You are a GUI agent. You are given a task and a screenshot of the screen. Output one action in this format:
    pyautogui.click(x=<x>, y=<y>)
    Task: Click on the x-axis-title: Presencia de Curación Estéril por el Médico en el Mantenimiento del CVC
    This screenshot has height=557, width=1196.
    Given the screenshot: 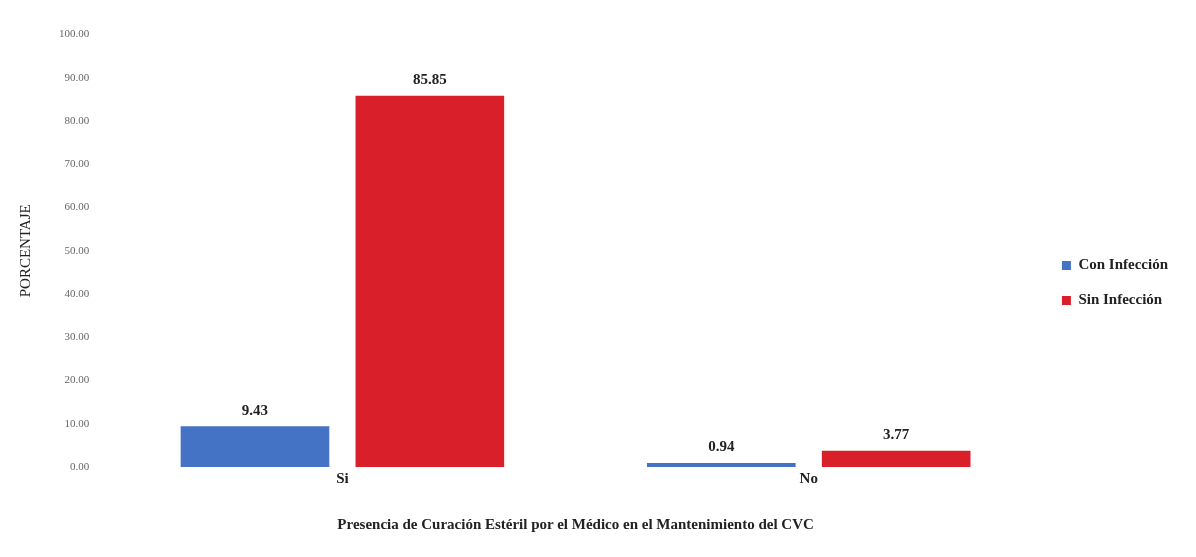 What is the action you would take?
    pyautogui.click(x=575, y=523)
    